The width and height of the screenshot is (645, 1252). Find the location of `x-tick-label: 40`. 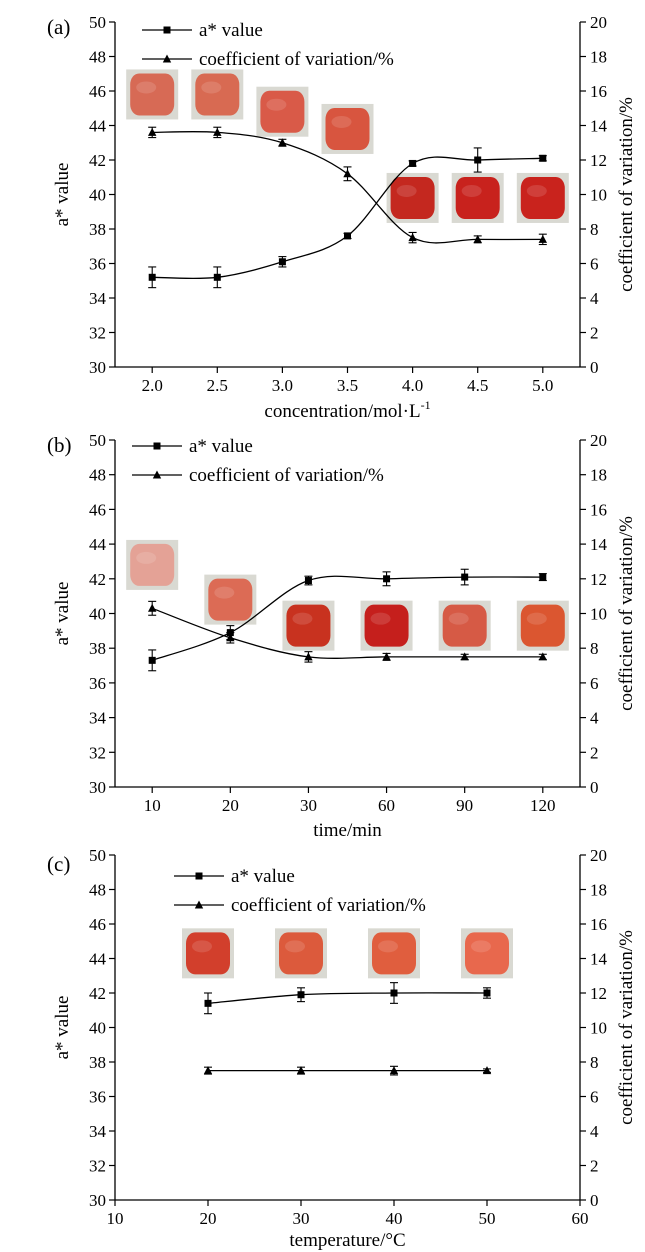

x-tick-label: 40 is located at coordinates (394, 1218).